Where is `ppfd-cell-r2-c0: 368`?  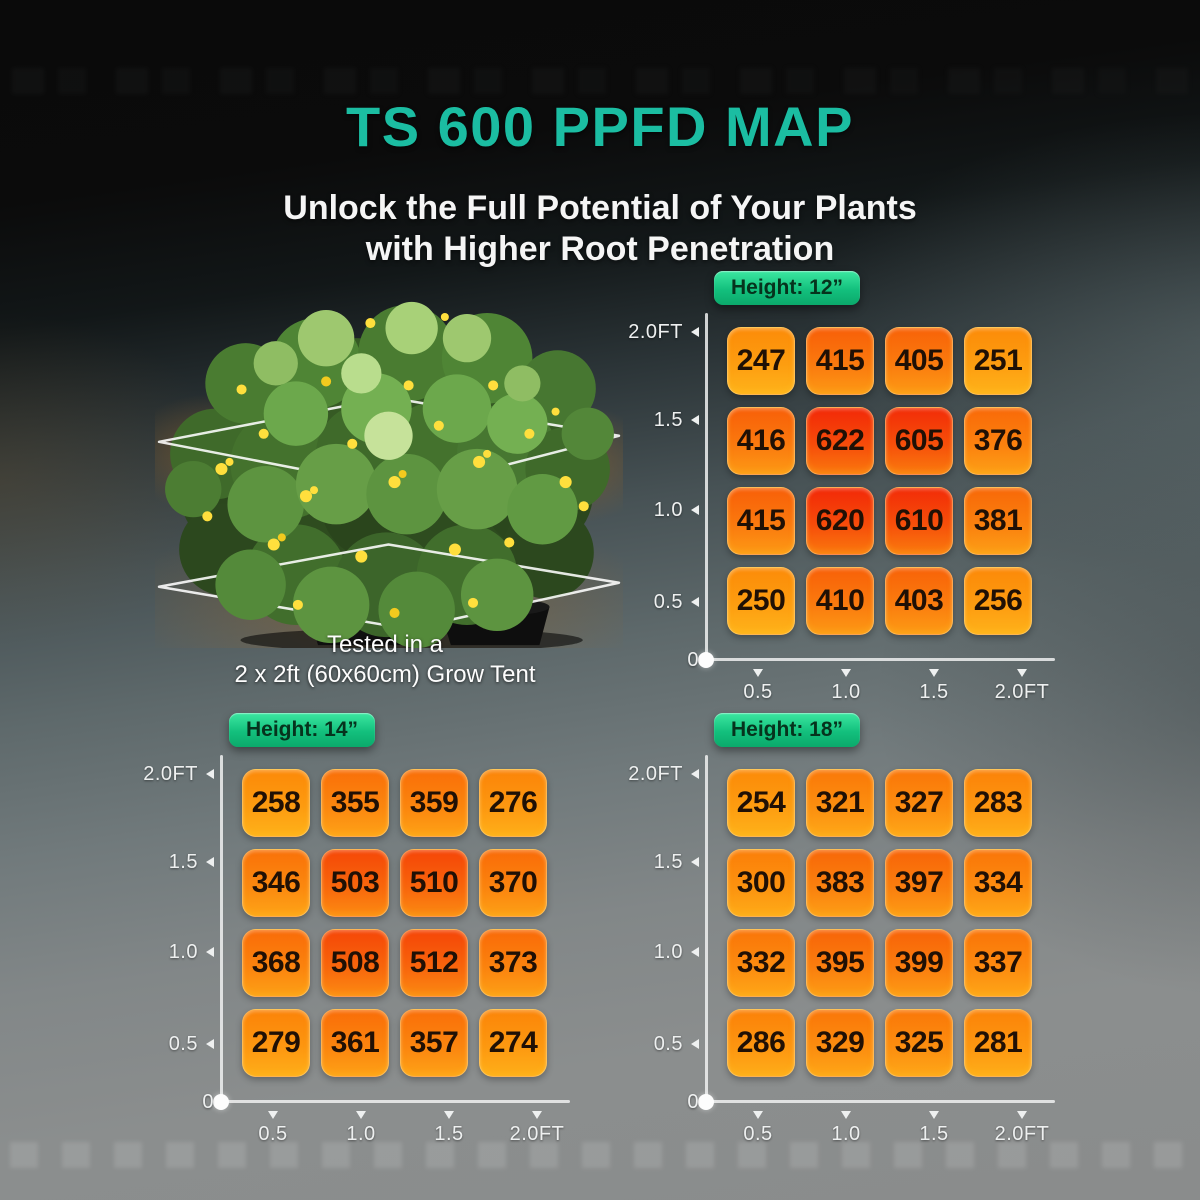
ppfd-cell-r2-c0: 368 is located at coordinates (276, 963).